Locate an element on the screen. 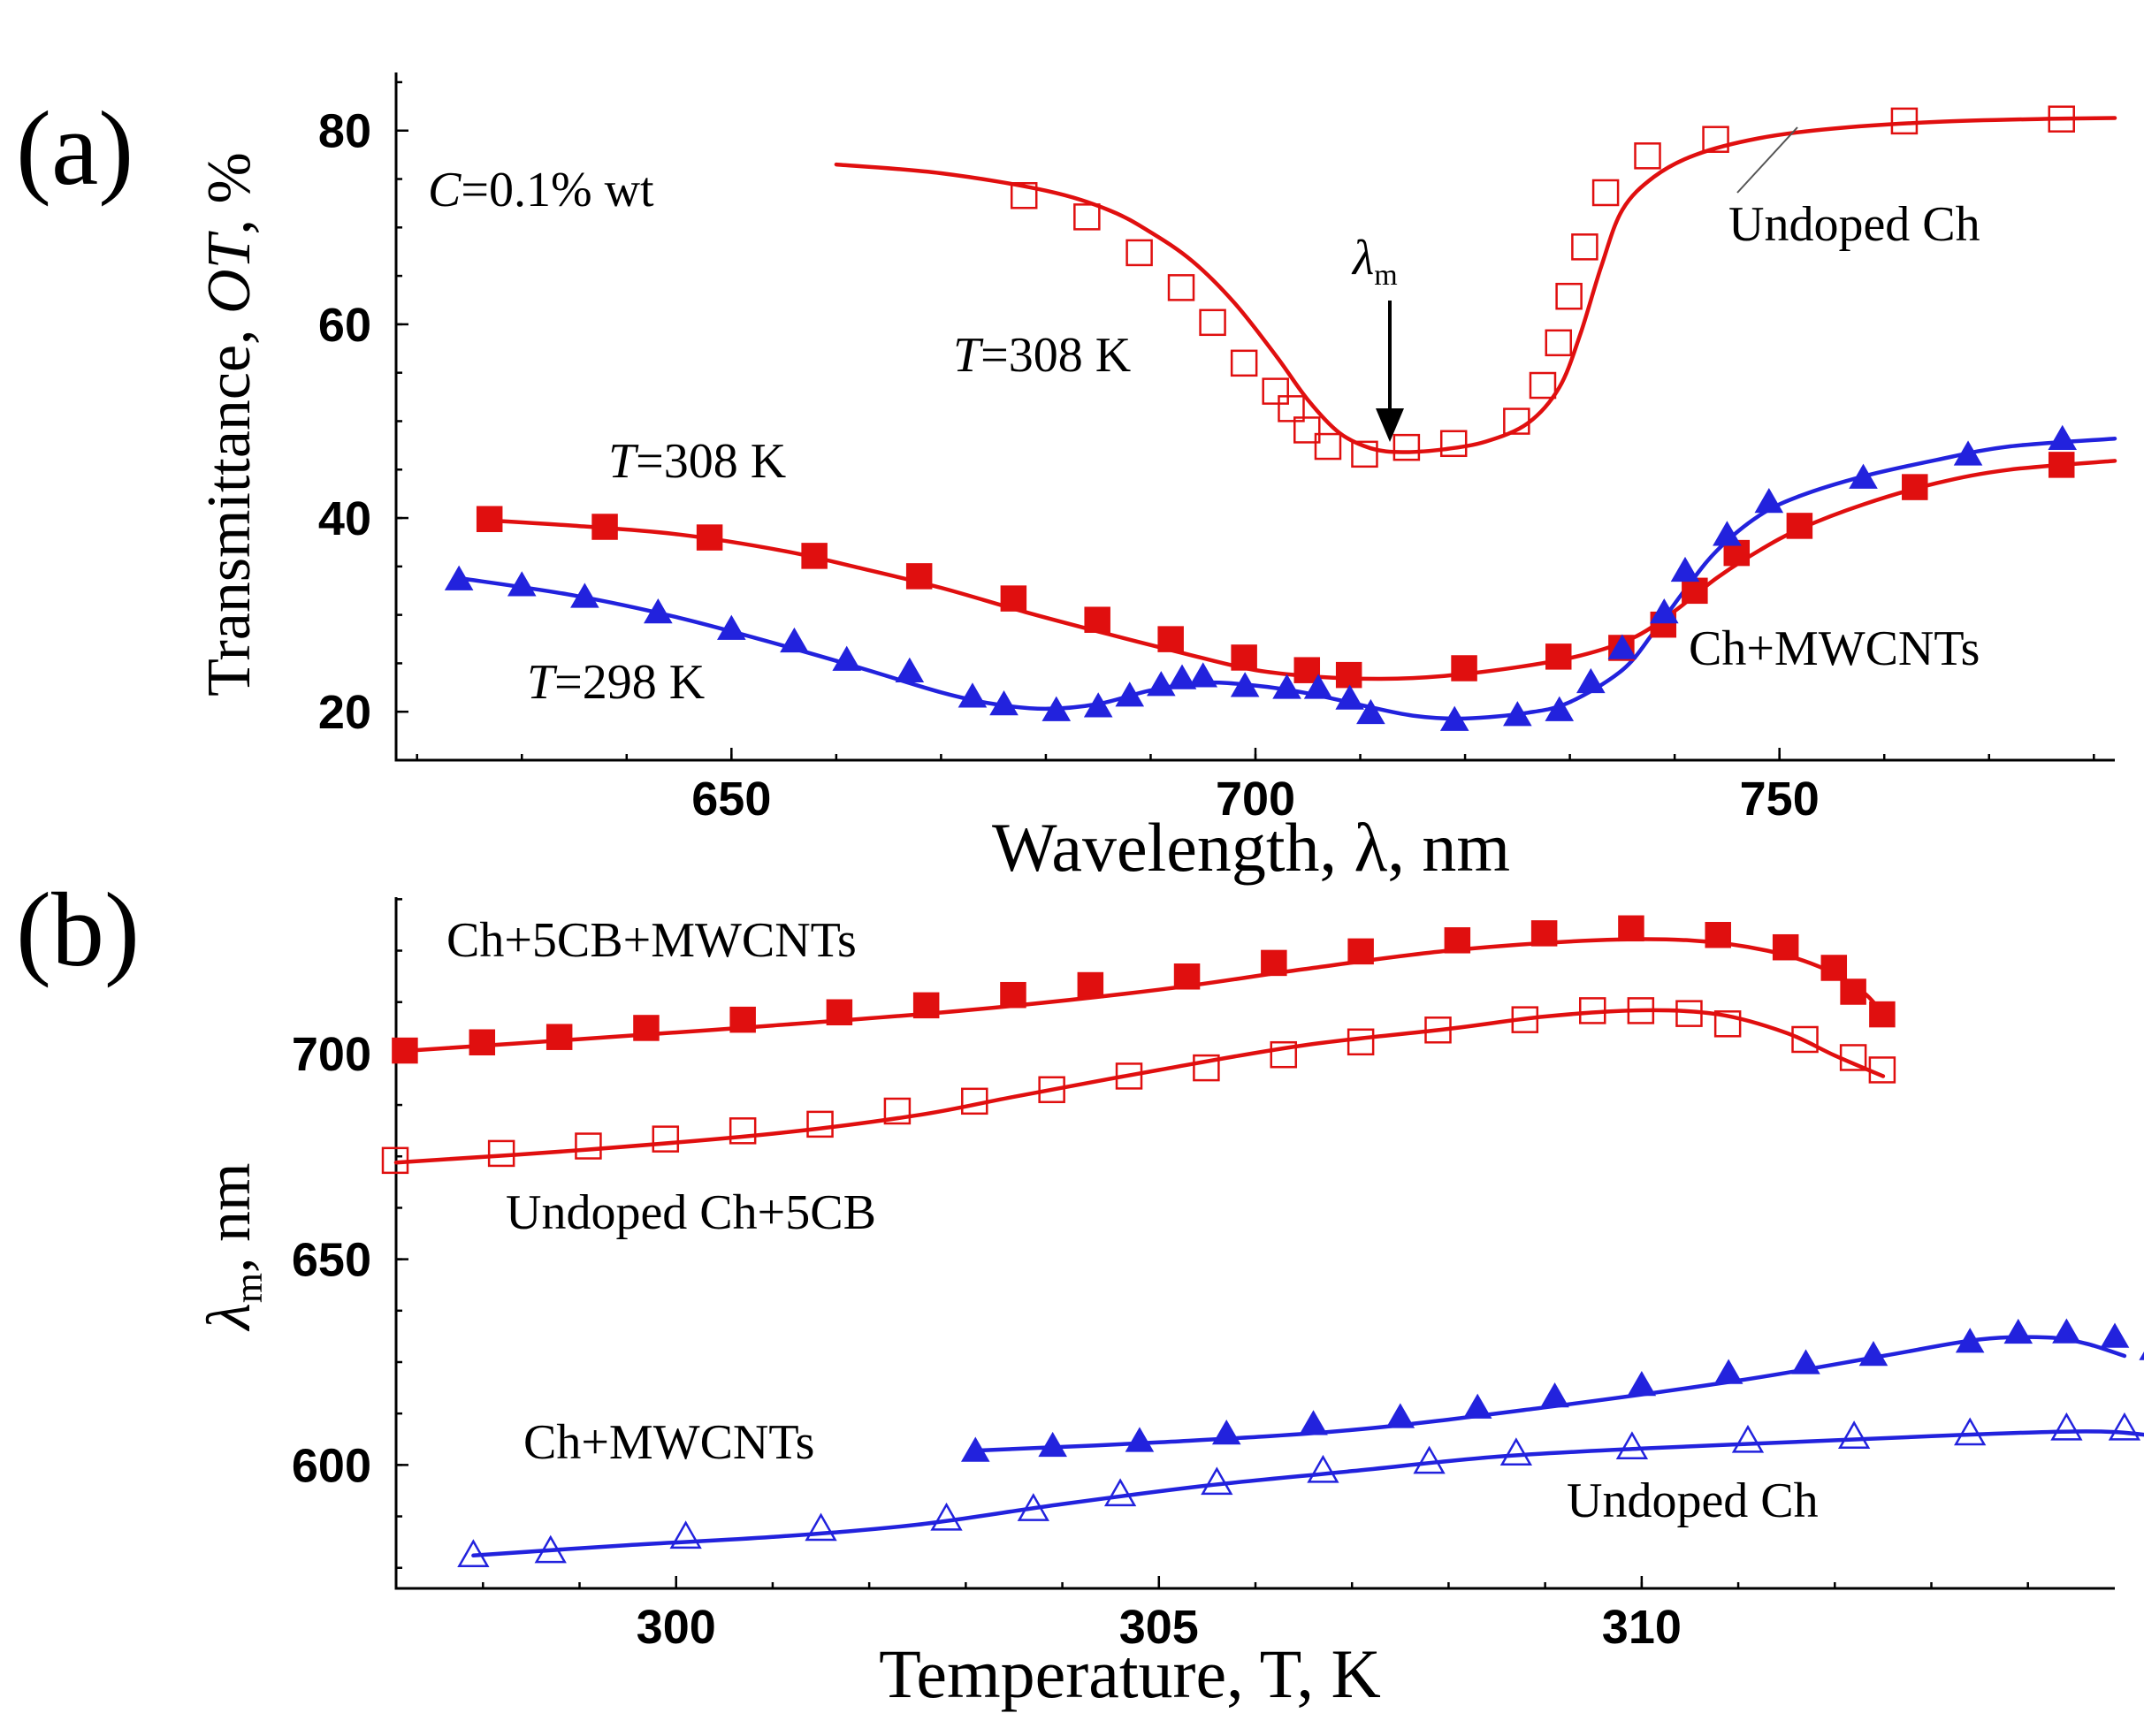 The width and height of the screenshot is (2144, 1736). series-label-doped: Ch+MWCNTs is located at coordinates (668, 1443).